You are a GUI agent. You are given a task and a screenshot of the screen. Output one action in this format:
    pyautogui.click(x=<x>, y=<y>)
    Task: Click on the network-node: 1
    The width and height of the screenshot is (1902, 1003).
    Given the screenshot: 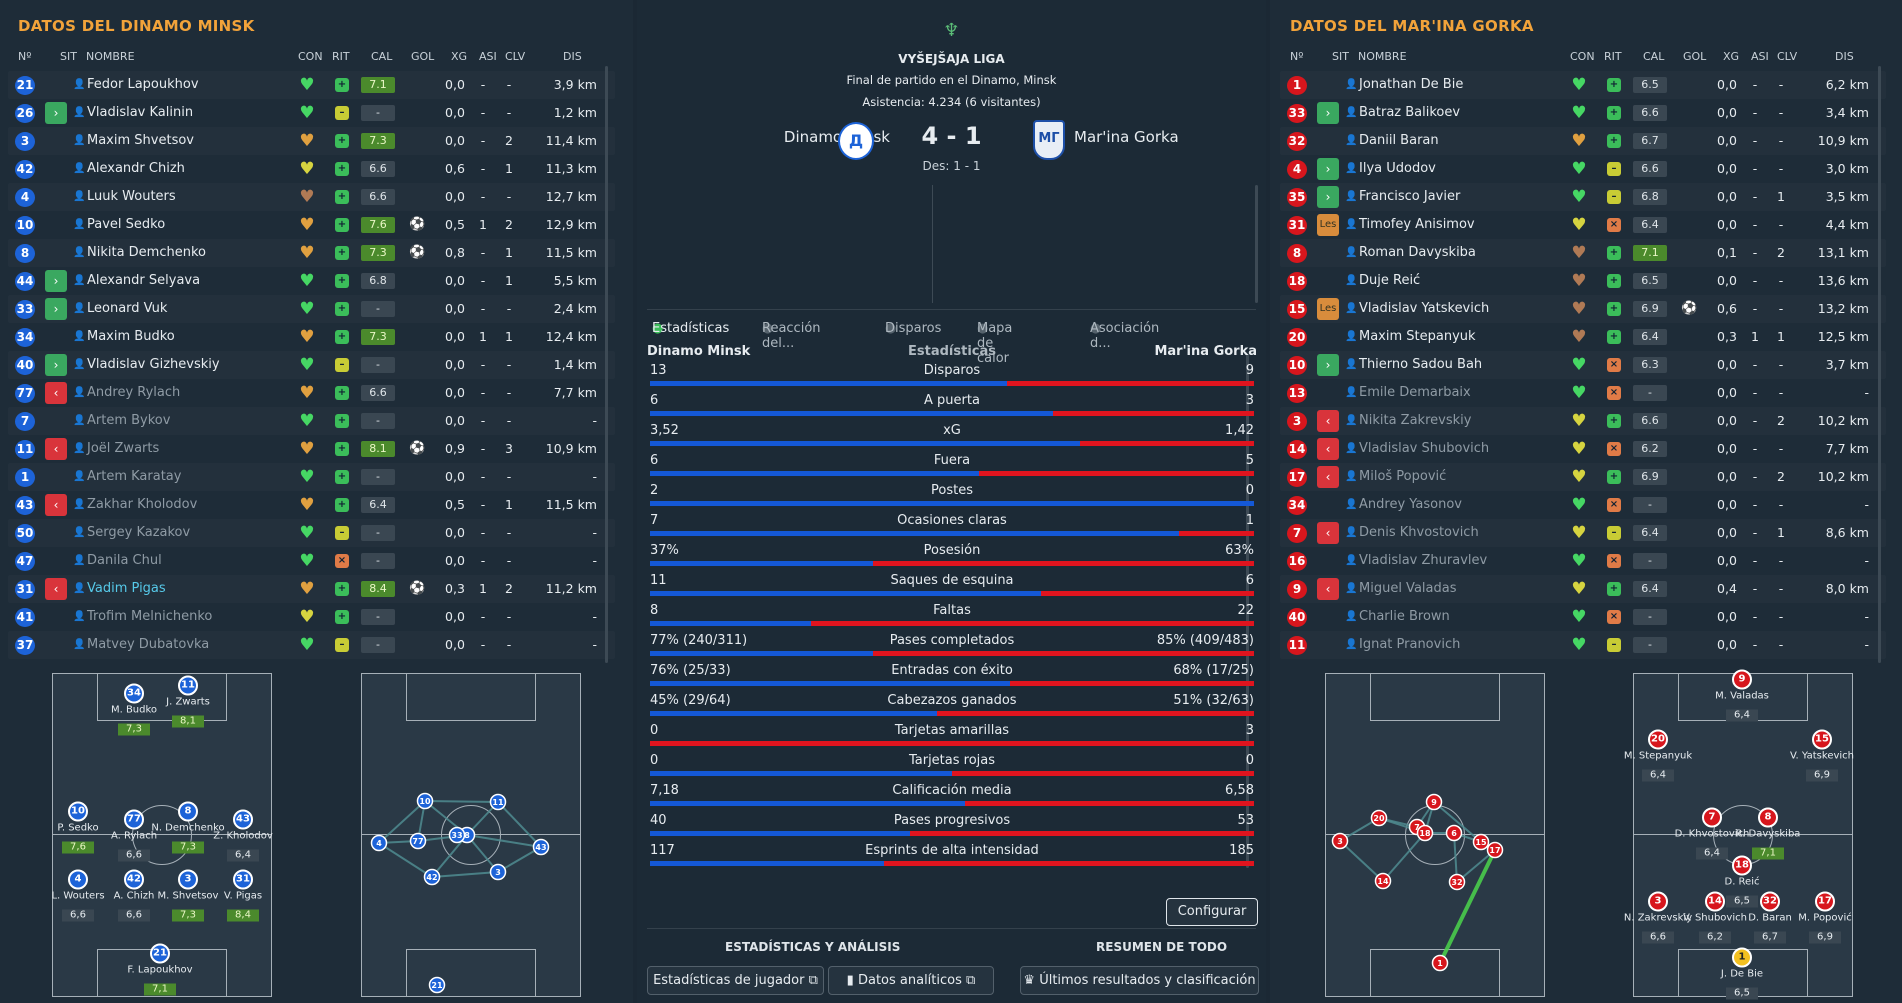 What is the action you would take?
    pyautogui.click(x=1440, y=963)
    